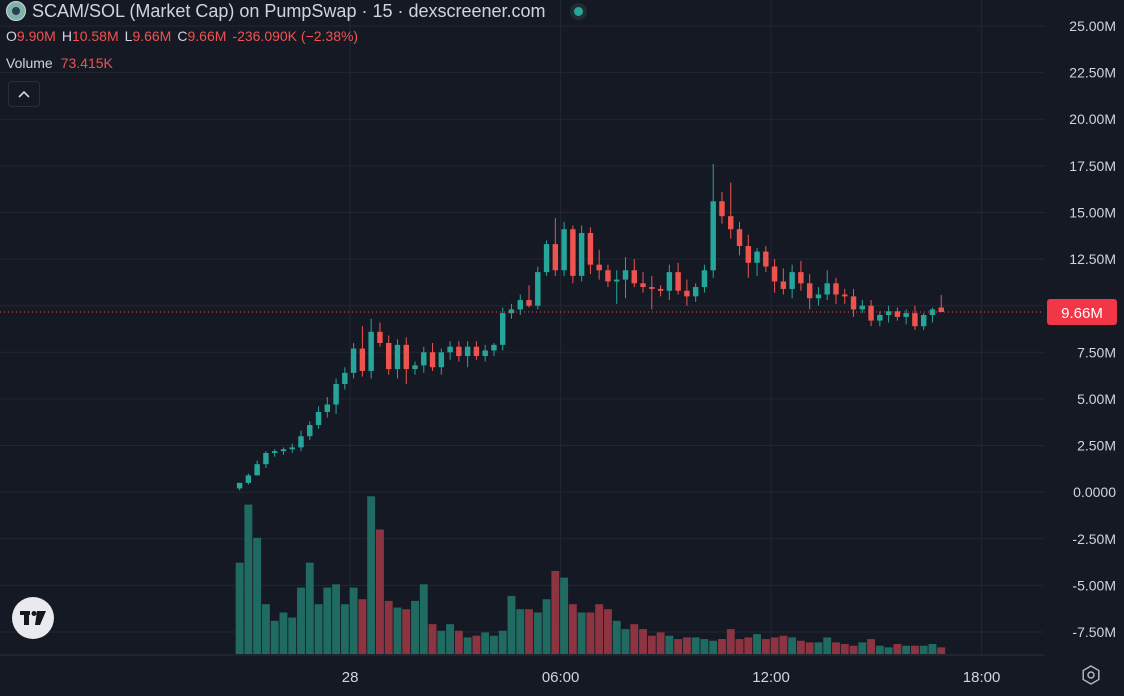 The image size is (1124, 696). Describe the element at coordinates (1094, 539) in the screenshot. I see `y-tick-label: -2.50M` at that location.